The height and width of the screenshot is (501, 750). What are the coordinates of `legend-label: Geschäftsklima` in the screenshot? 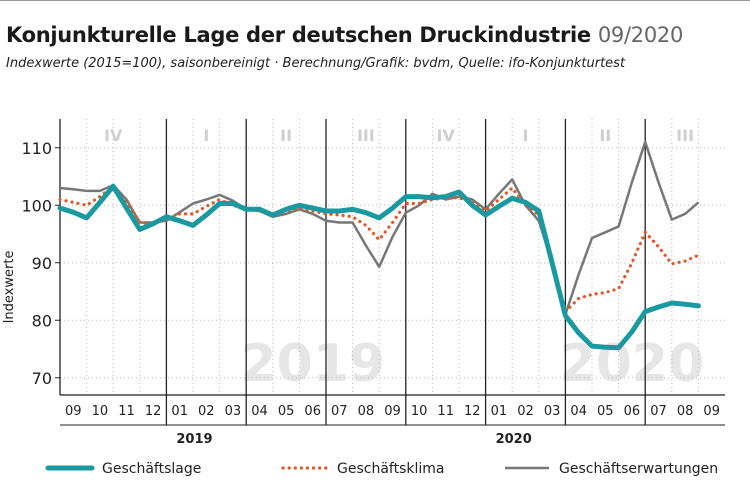 It's located at (390, 469).